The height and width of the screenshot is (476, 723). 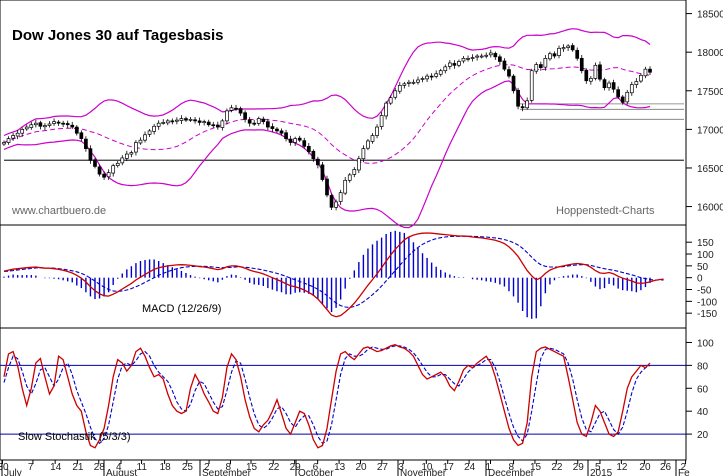 I want to click on source-left: www.chartbuero.de, so click(x=58, y=211).